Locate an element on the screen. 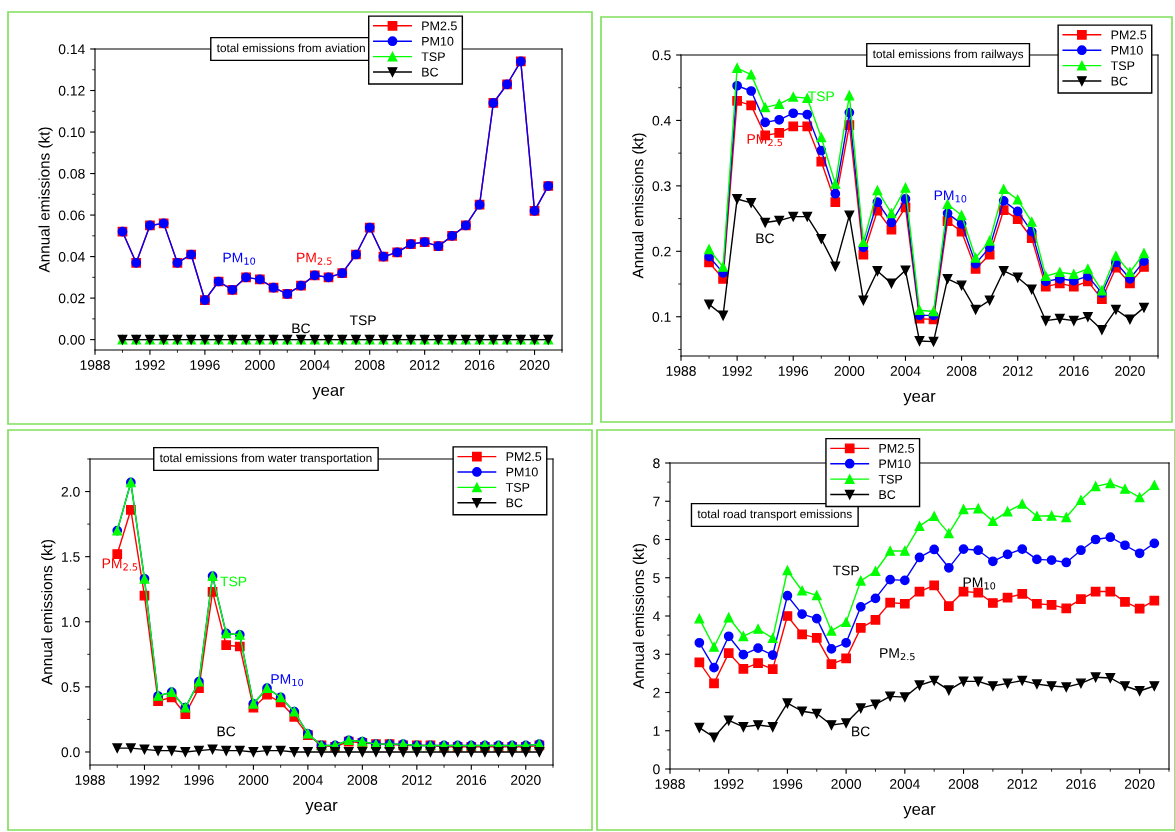 Image resolution: width=1175 pixels, height=832 pixels. y-tick-label: 0.00 is located at coordinates (71, 339).